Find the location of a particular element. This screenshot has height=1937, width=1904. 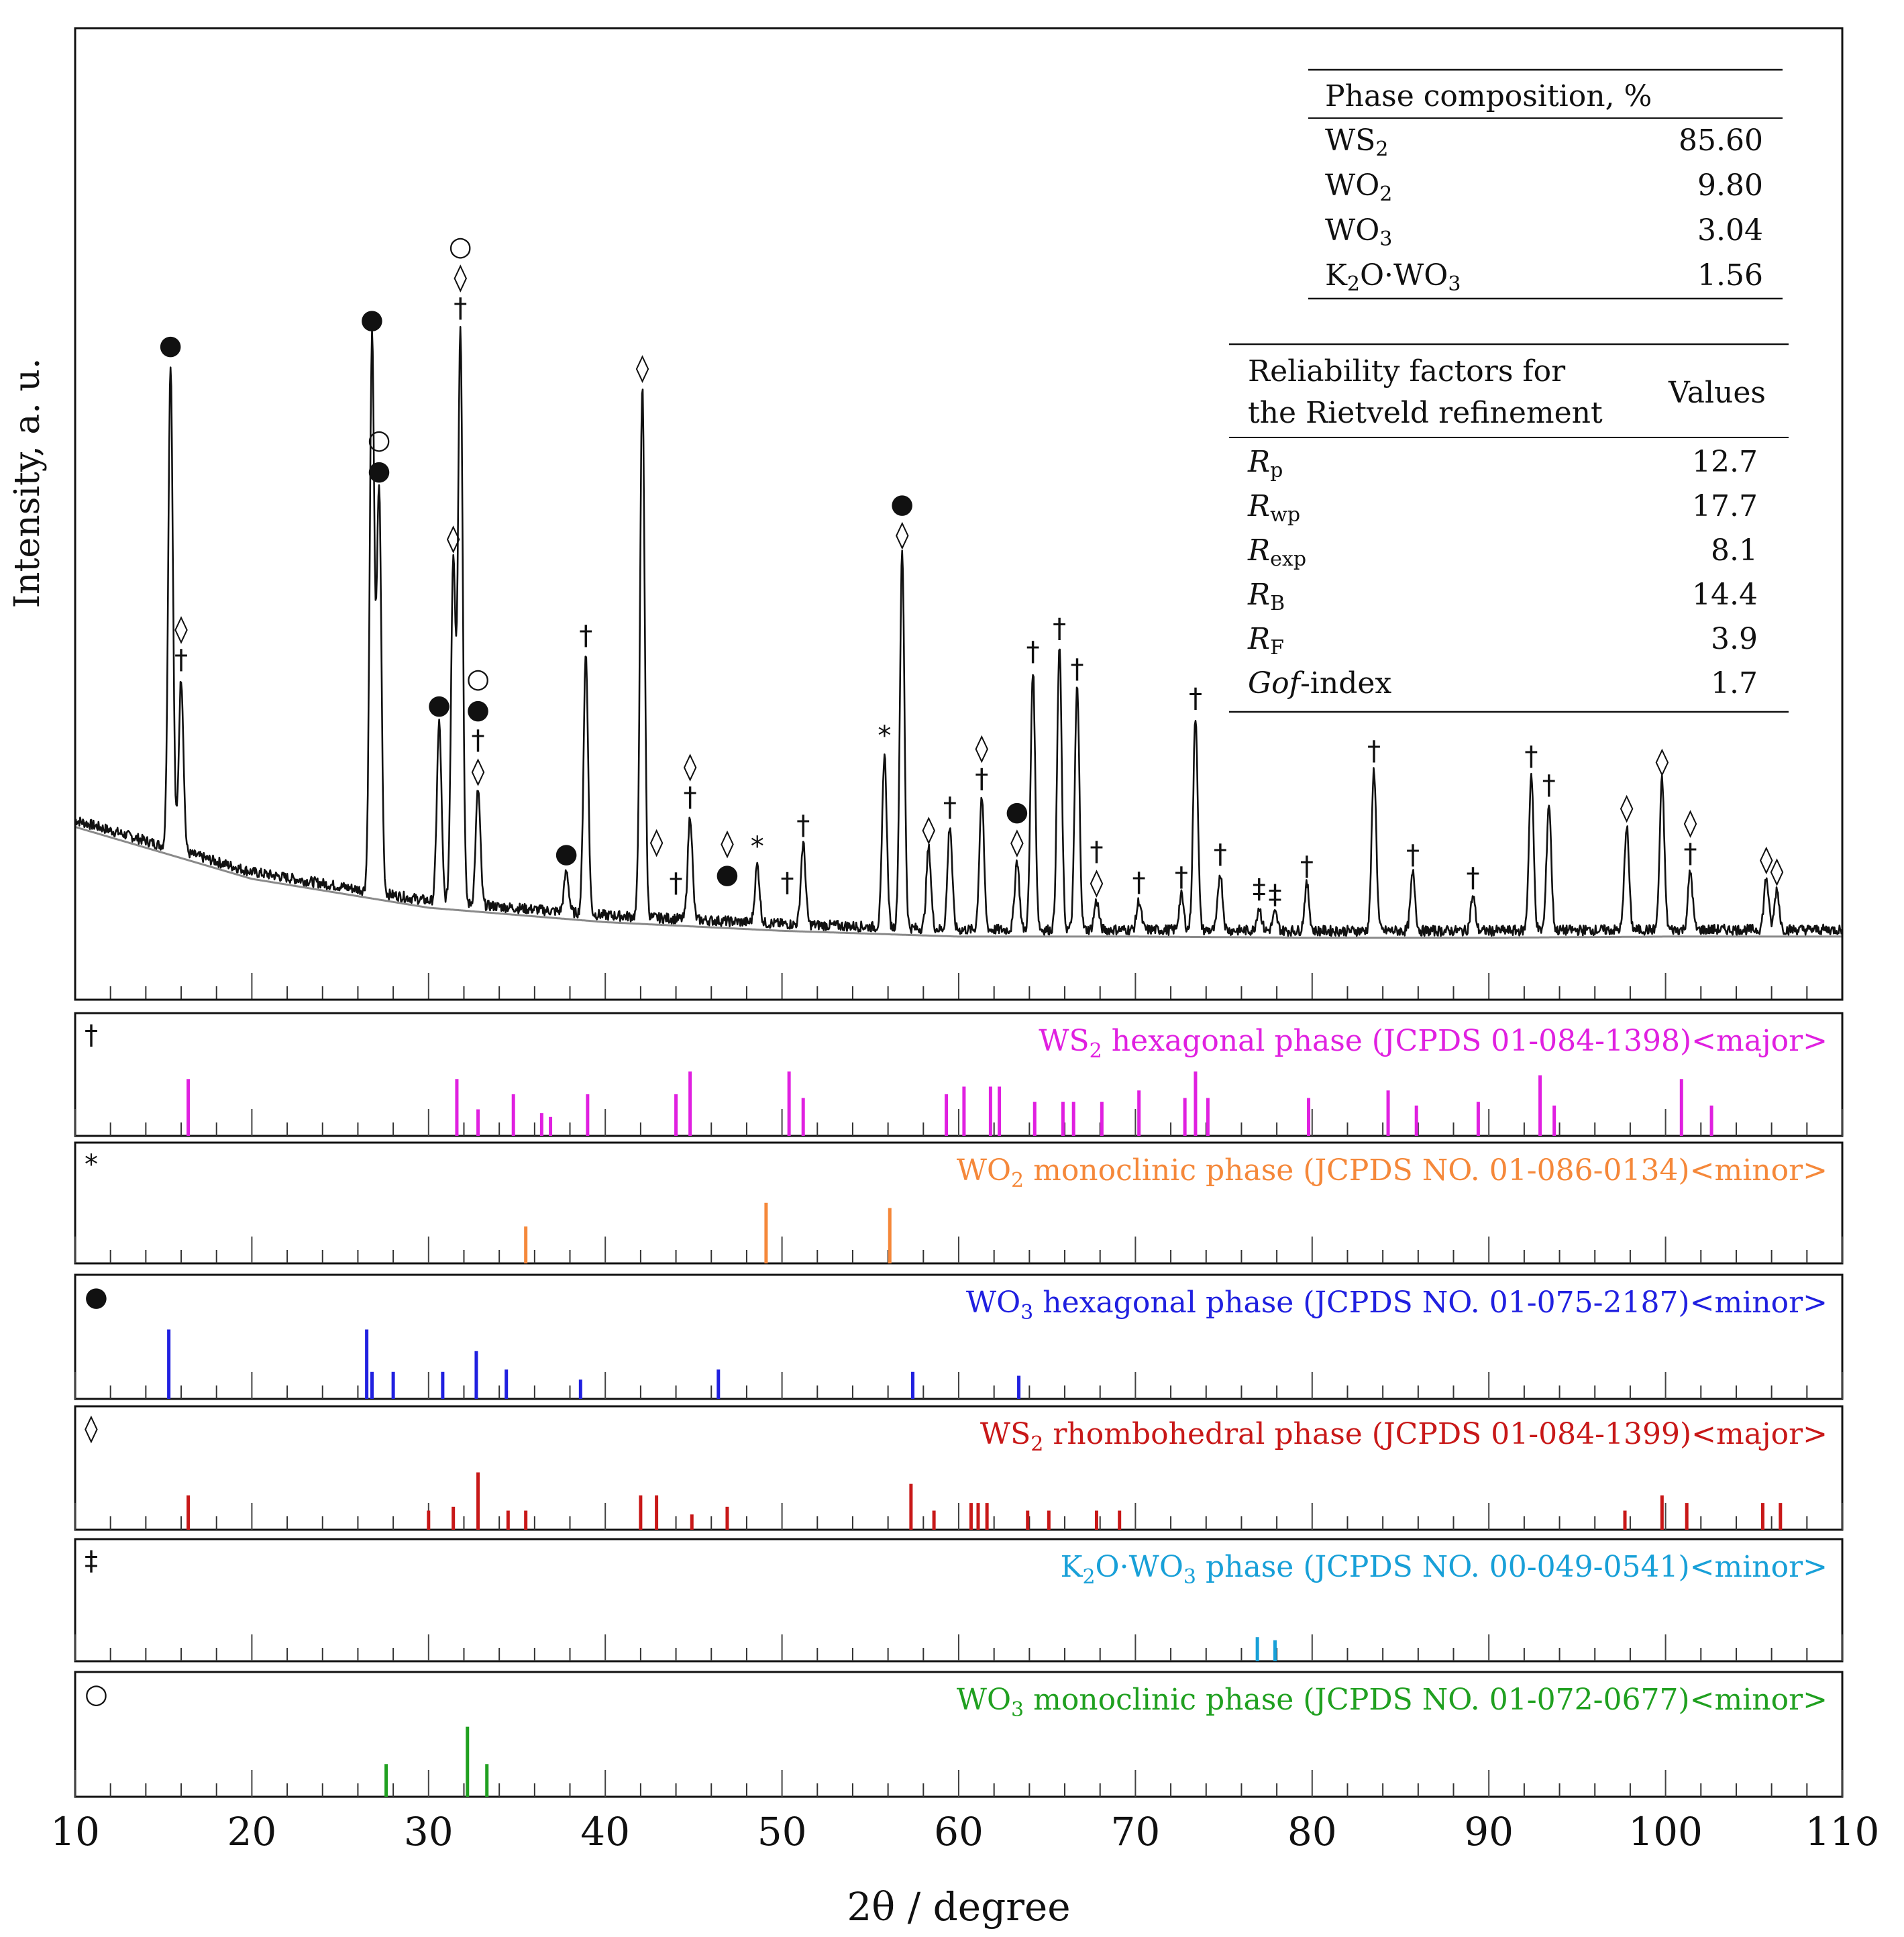

x-tick-label: 100 is located at coordinates (1666, 1831).